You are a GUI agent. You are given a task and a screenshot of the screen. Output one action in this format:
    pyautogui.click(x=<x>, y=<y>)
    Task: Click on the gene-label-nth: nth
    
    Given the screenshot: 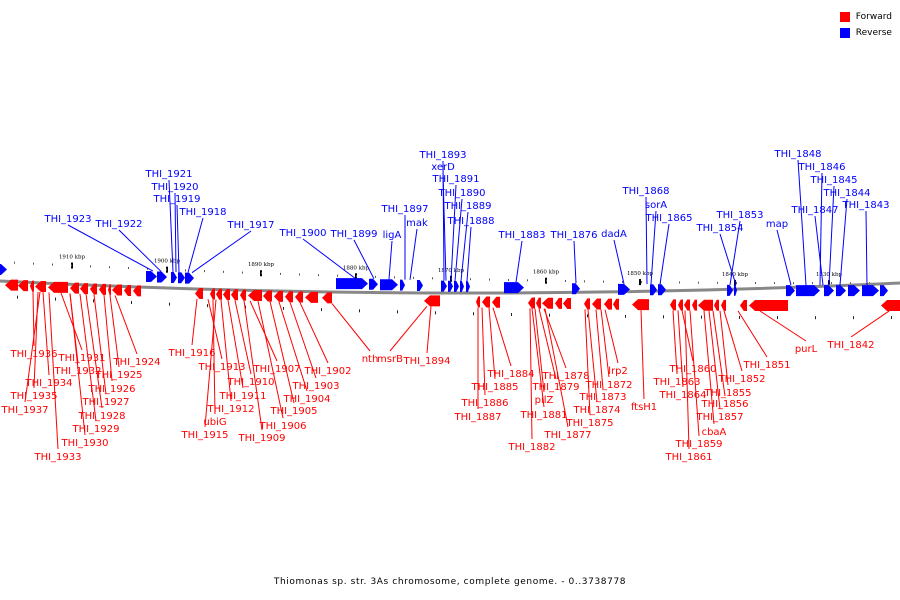 What is the action you would take?
    pyautogui.click(x=370, y=359)
    